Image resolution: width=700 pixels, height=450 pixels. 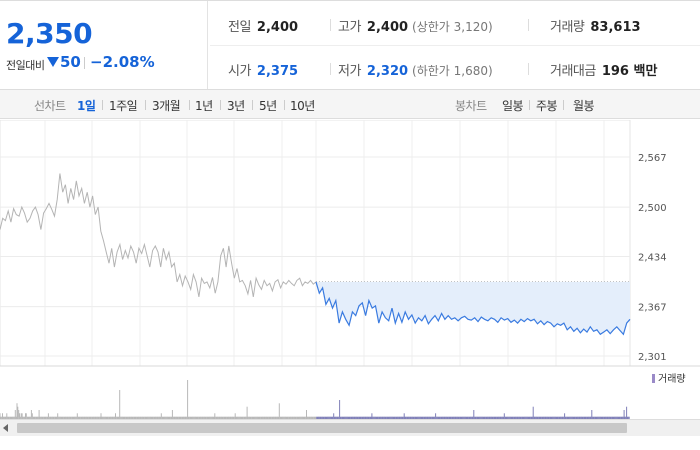 What do you see at coordinates (123, 106) in the screenshot?
I see `period-1-week: 1주일` at bounding box center [123, 106].